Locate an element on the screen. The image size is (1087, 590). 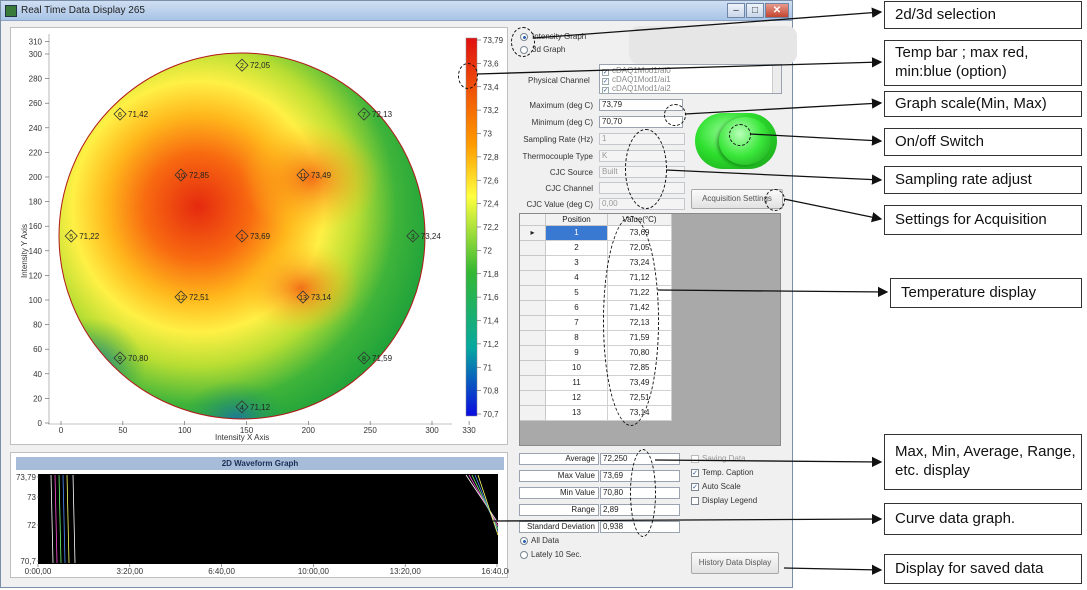
channel-item: ✓ cDAQ1Mod1/ai2 is located at coordinates (636, 89).